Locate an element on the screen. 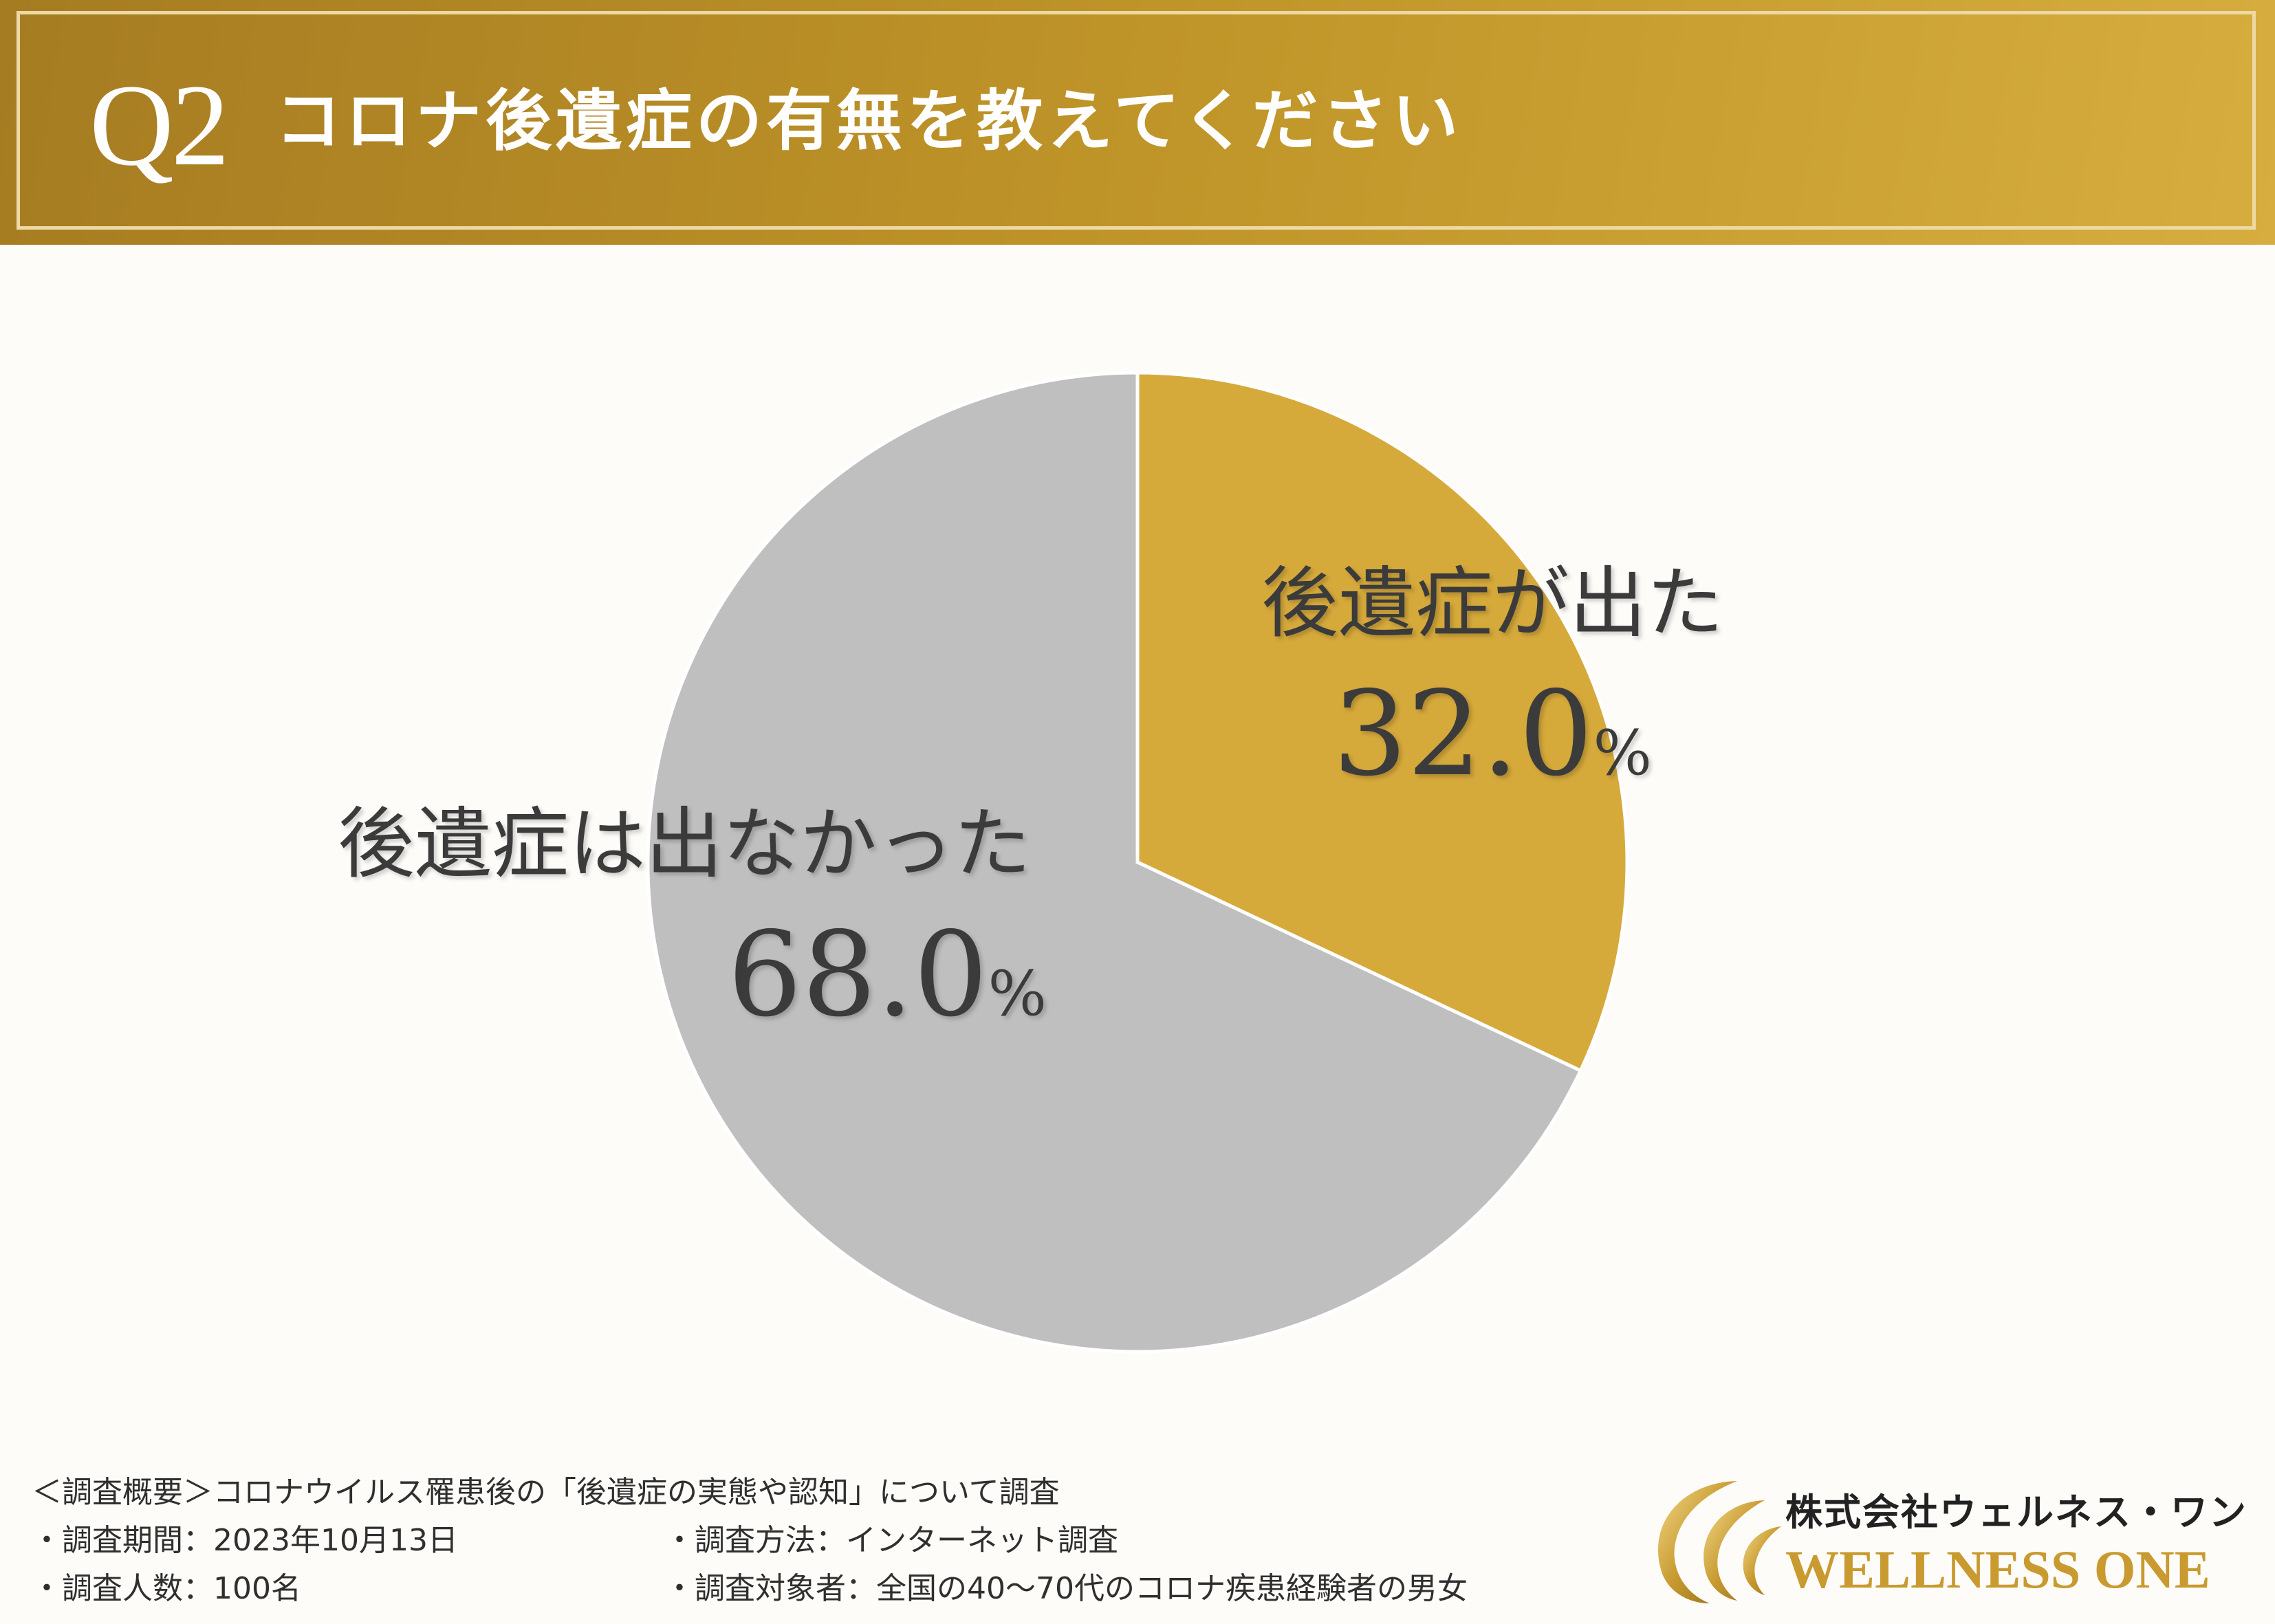 Image resolution: width=2275 pixels, height=1624 pixels. company-name-en: WELLNESS ONE is located at coordinates (1997, 1569).